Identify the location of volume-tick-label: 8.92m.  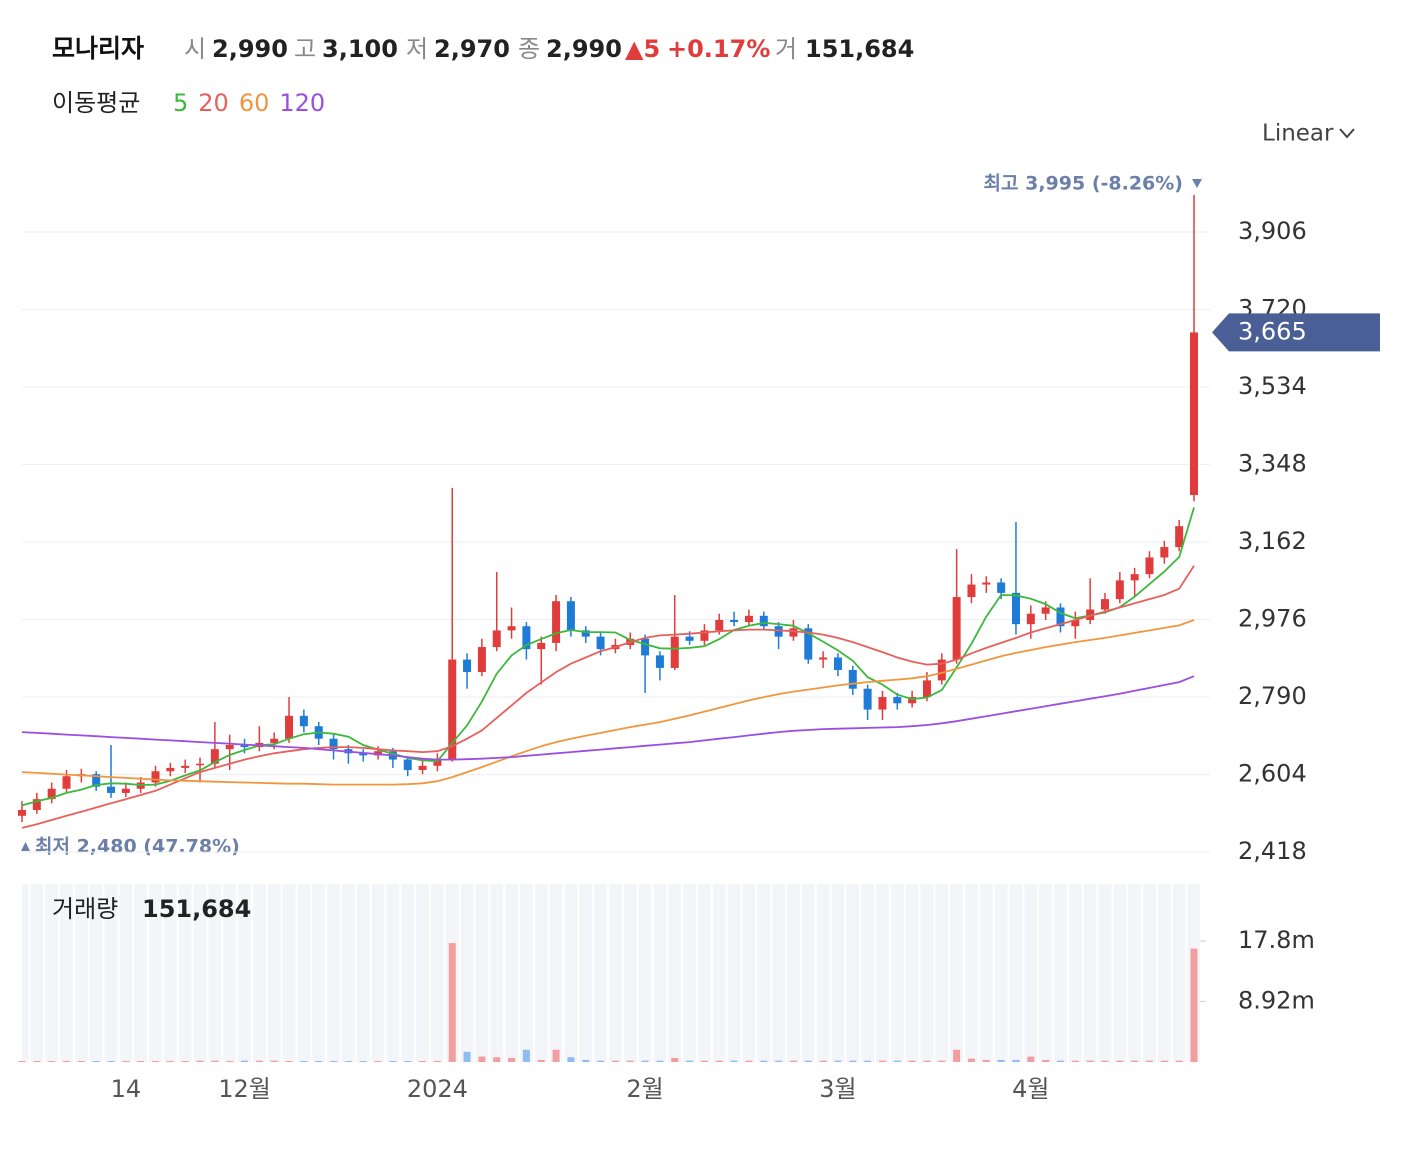
(1276, 1000).